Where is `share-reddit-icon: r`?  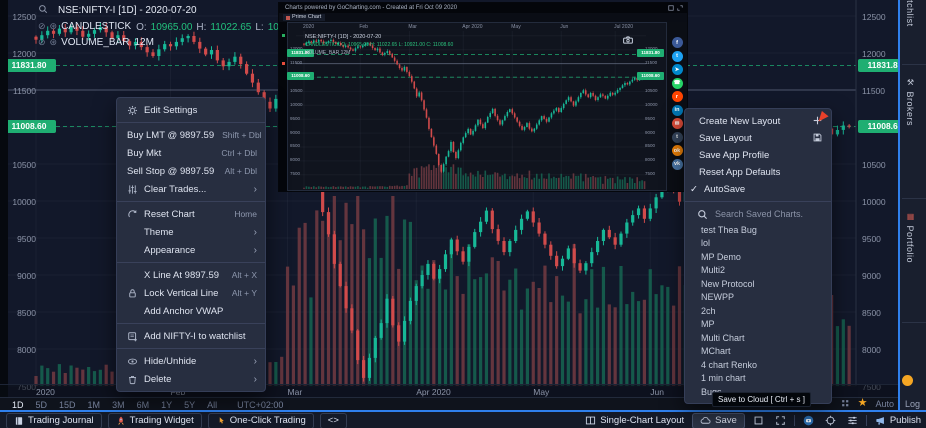 share-reddit-icon: r is located at coordinates (677, 96).